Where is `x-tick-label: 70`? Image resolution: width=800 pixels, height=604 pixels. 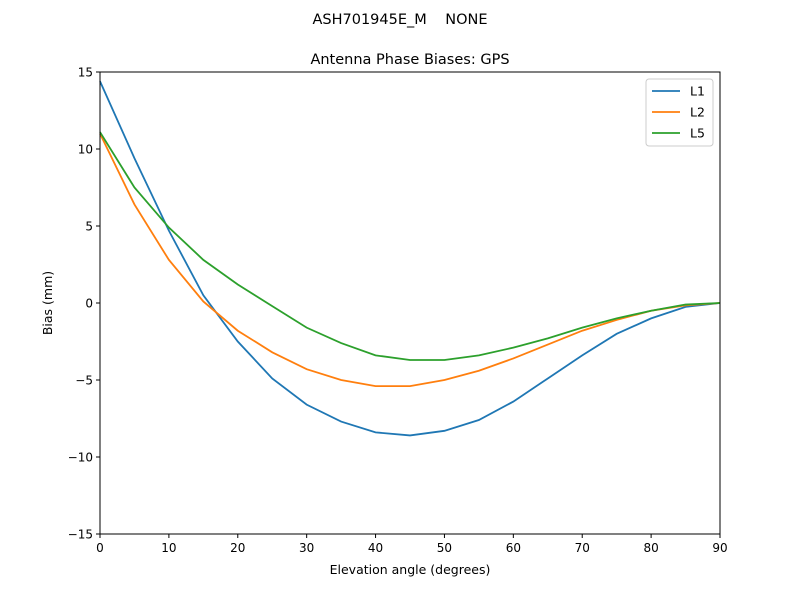 x-tick-label: 70 is located at coordinates (582, 548).